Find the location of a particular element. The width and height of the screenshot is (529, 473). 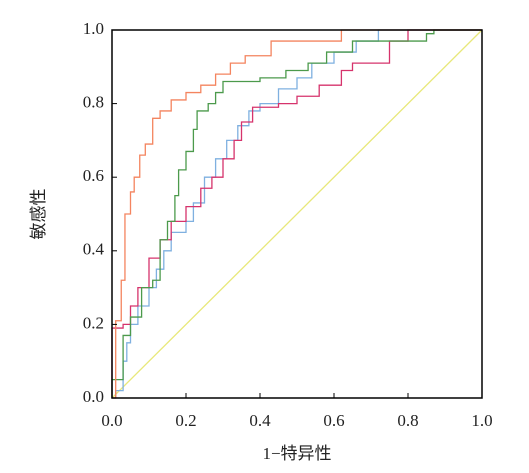

y-tick-label: 1.0 is located at coordinates (93, 28).